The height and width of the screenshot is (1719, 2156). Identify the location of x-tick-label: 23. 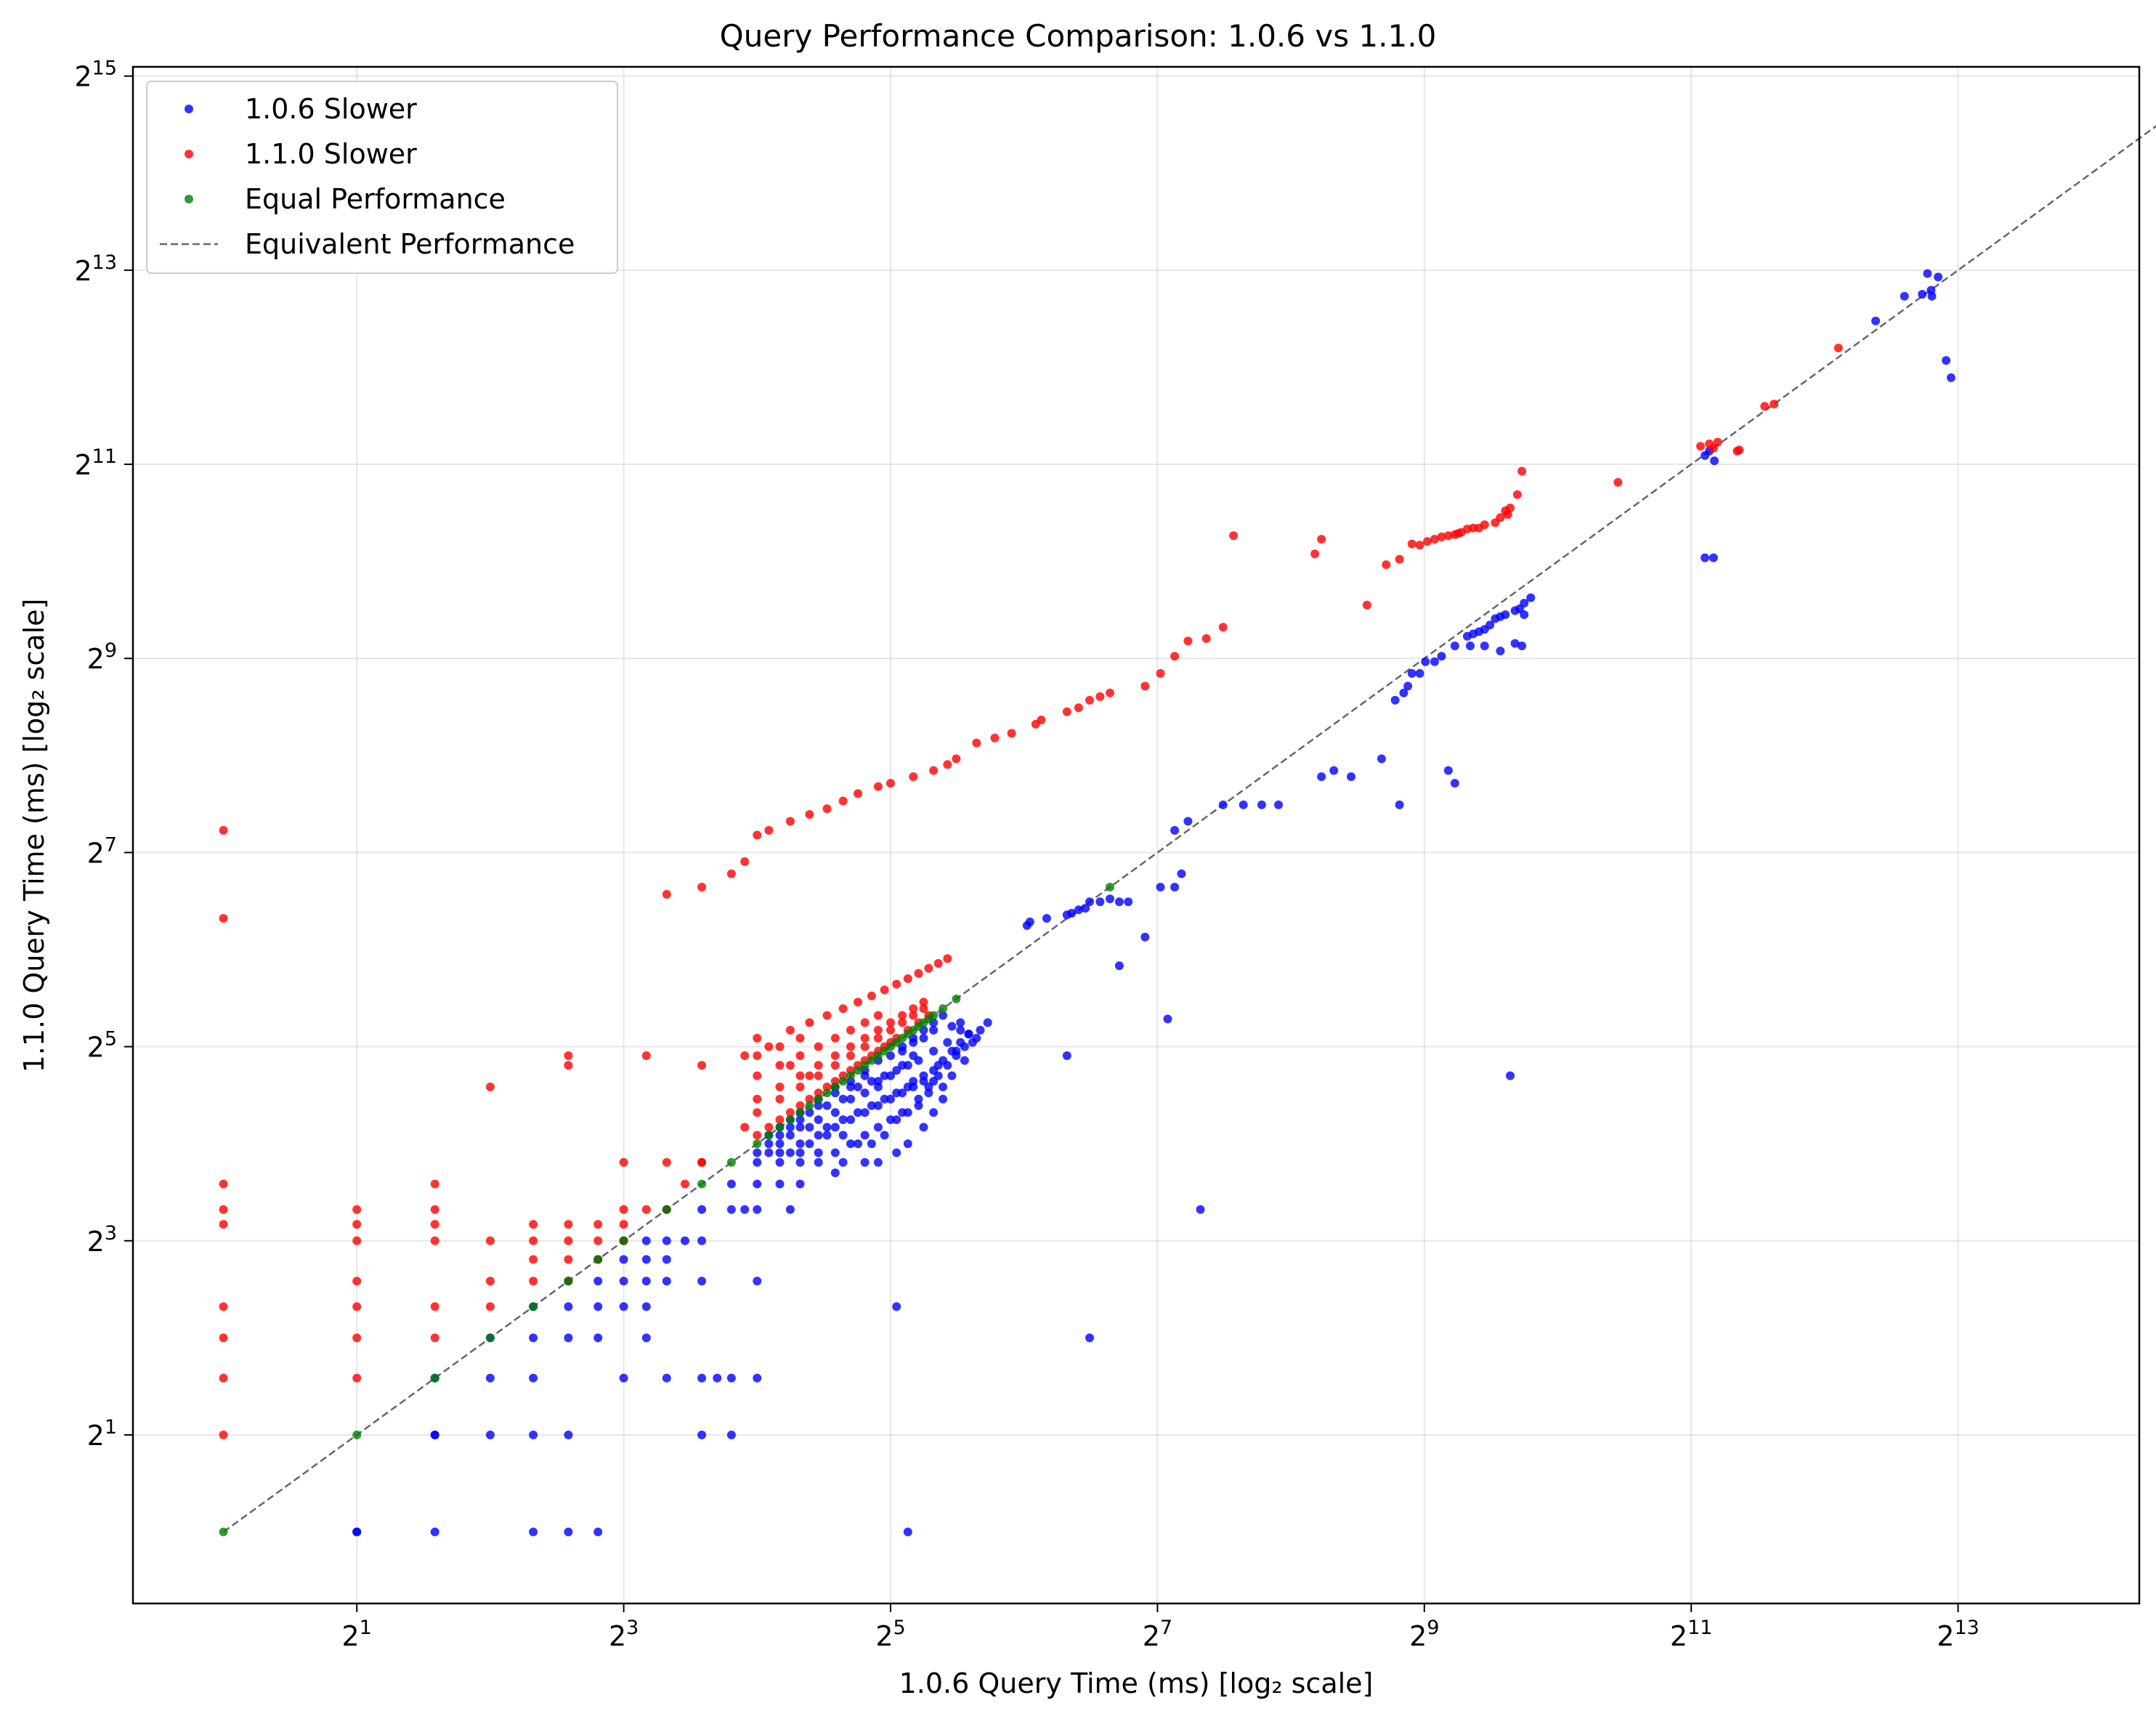
(624, 1635).